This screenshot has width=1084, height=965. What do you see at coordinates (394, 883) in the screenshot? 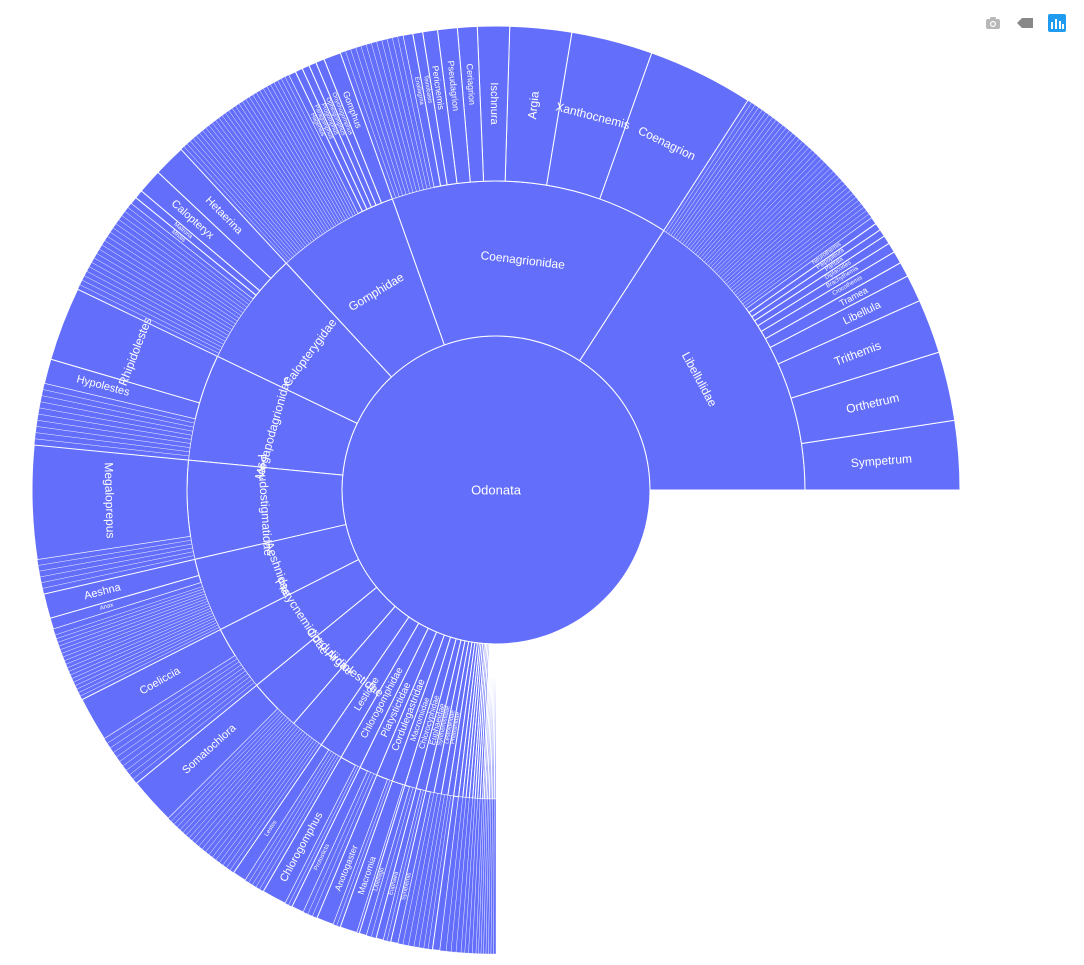
I see `label-euphaea: Euphaea` at bounding box center [394, 883].